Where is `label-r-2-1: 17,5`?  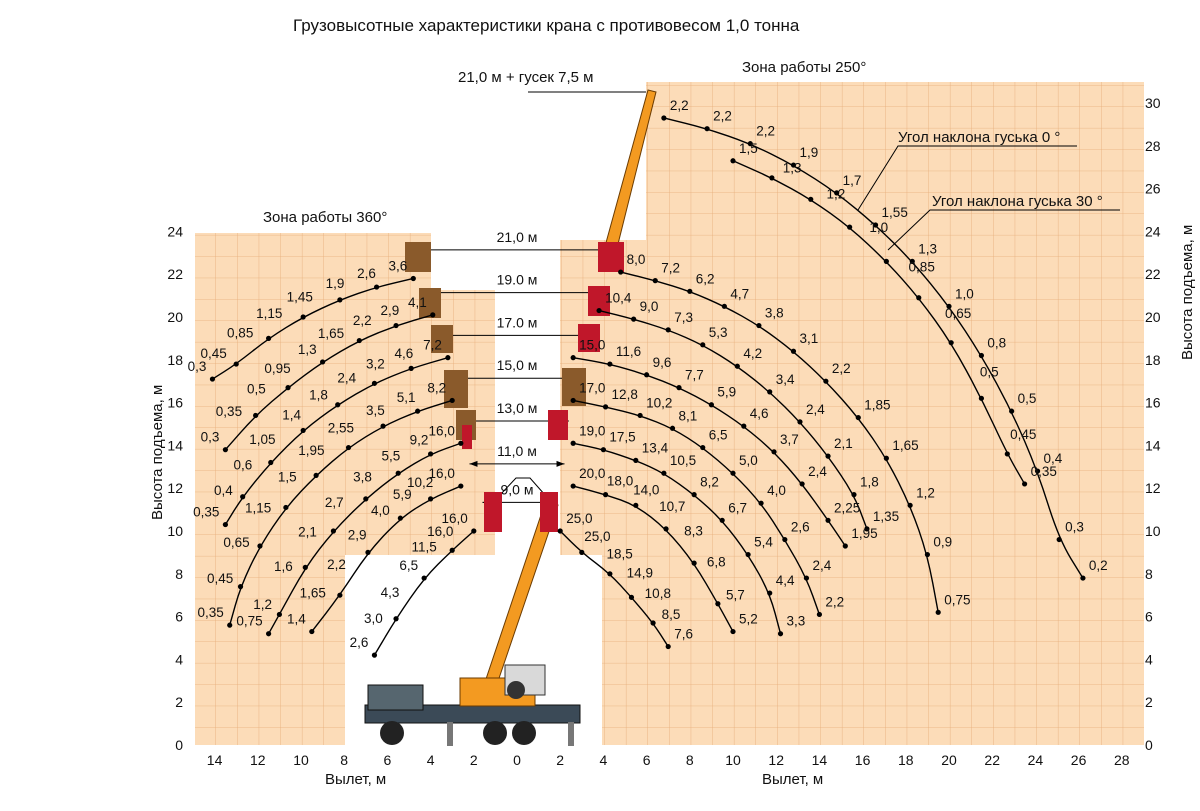
label-r-2-1: 17,5 is located at coordinates (622, 437).